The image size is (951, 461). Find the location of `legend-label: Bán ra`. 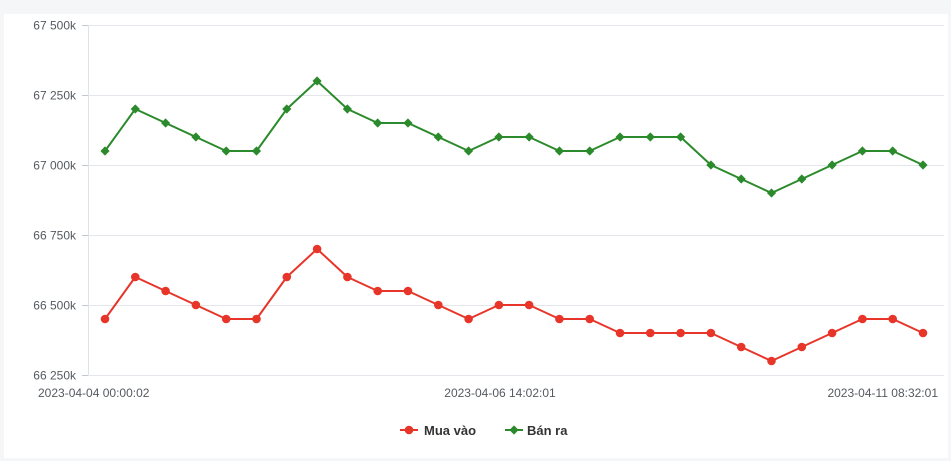

legend-label: Bán ra is located at coordinates (547, 430).